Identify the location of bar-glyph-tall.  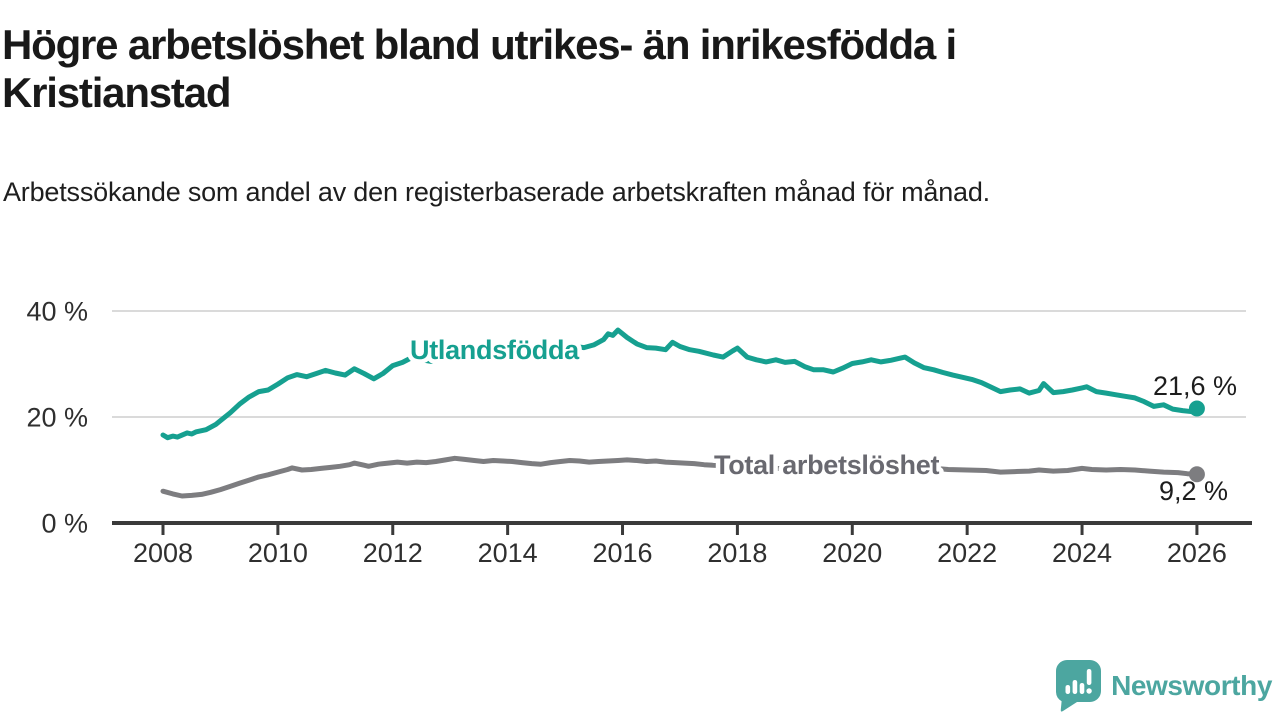
(1075, 687).